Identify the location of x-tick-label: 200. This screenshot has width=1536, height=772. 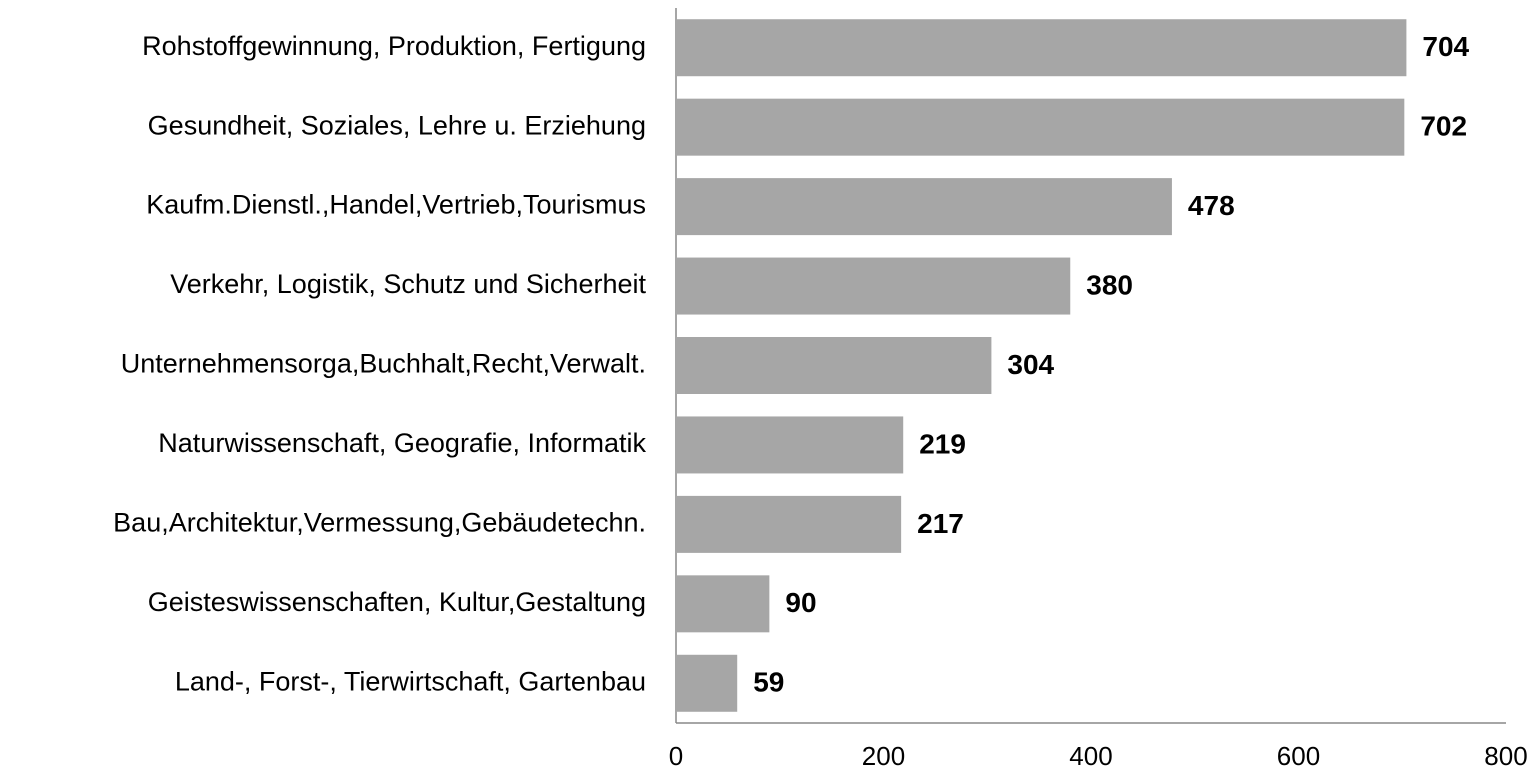
(883, 756).